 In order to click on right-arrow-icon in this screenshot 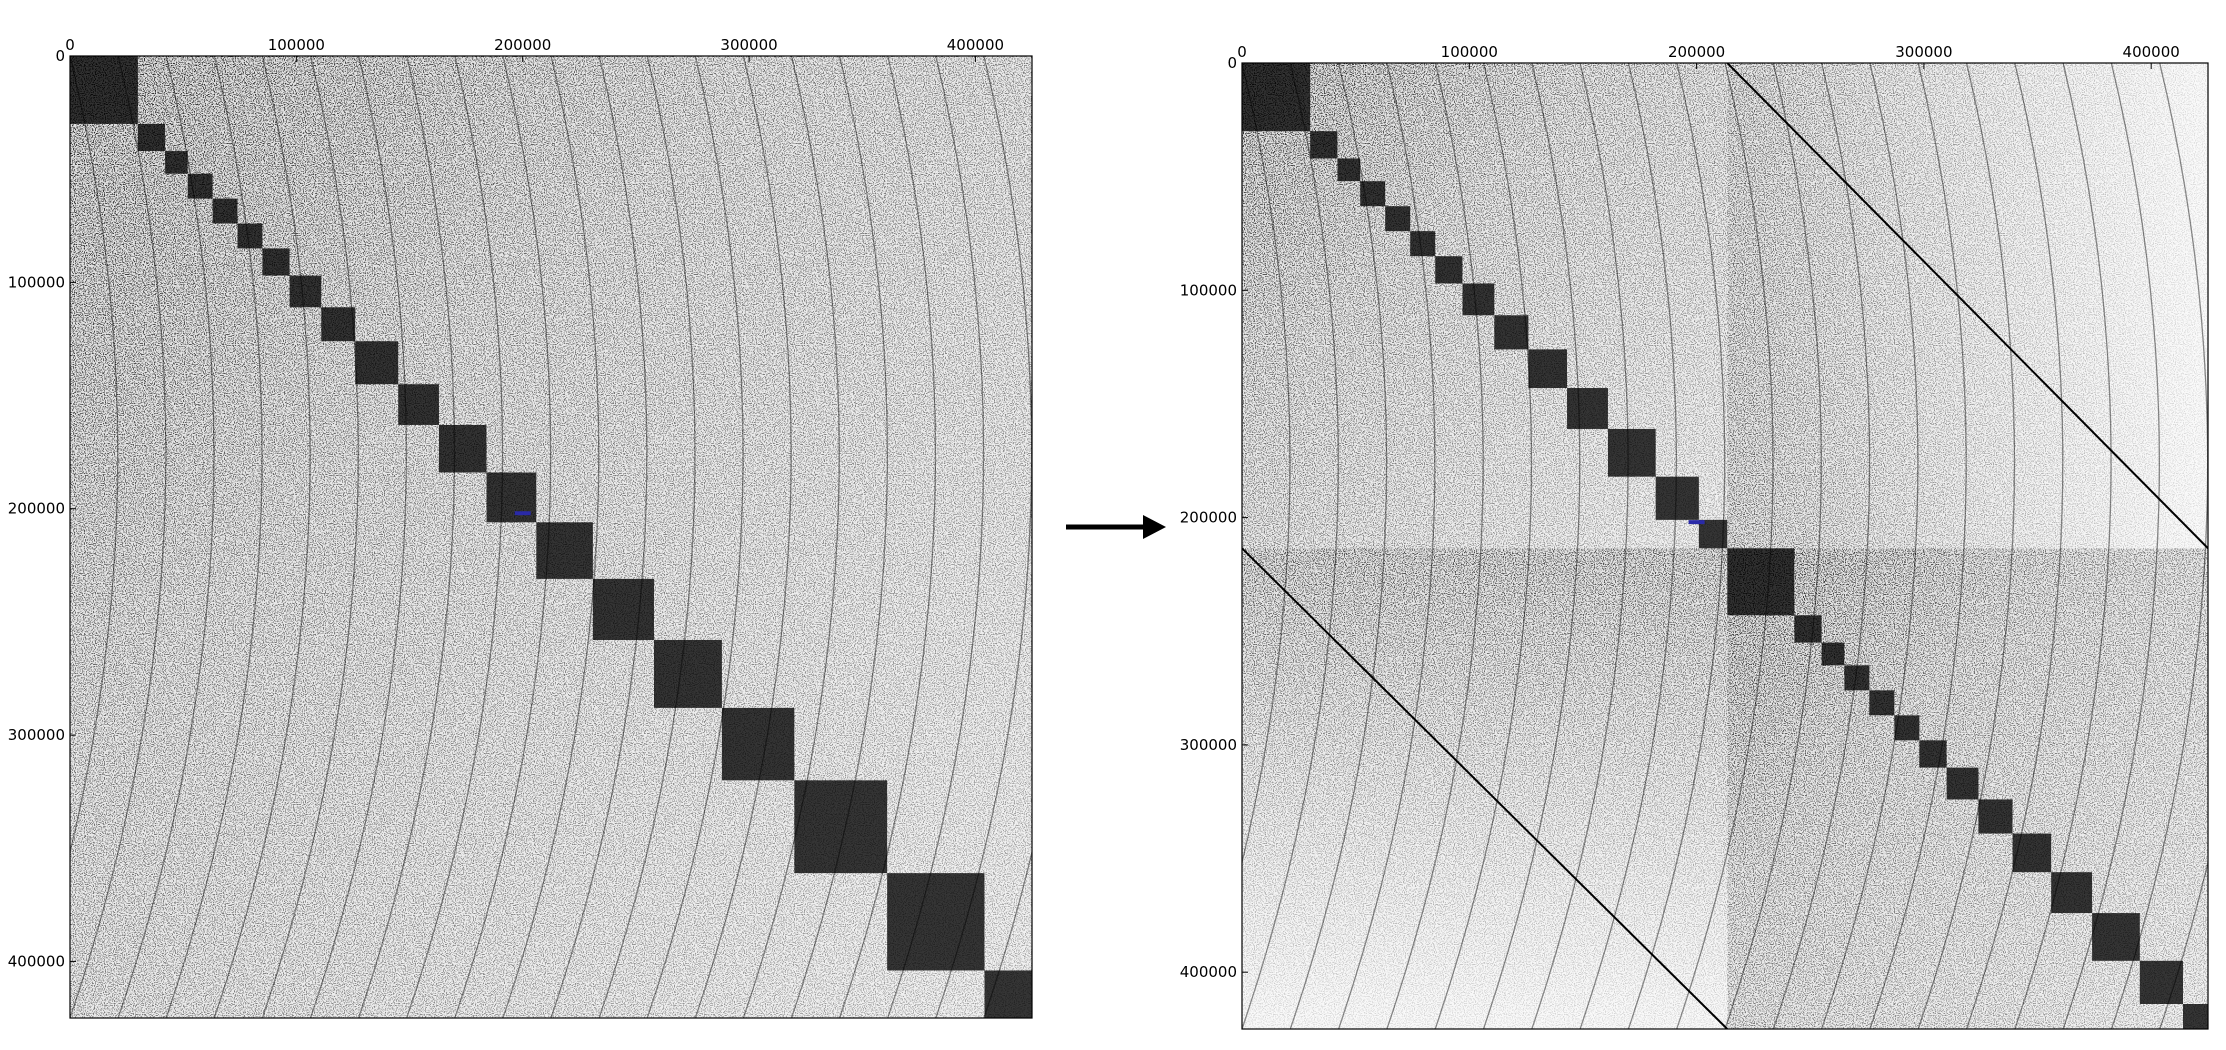, I will do `click(1116, 527)`.